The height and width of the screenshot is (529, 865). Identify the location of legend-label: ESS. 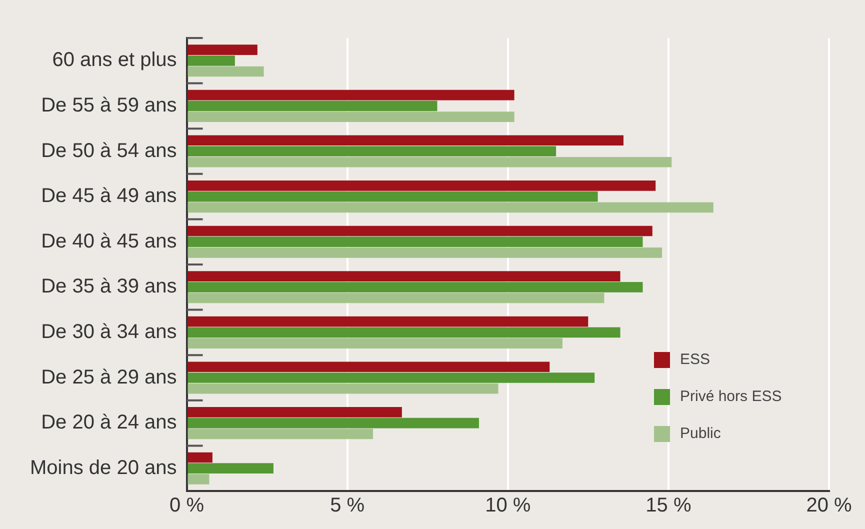
(695, 359).